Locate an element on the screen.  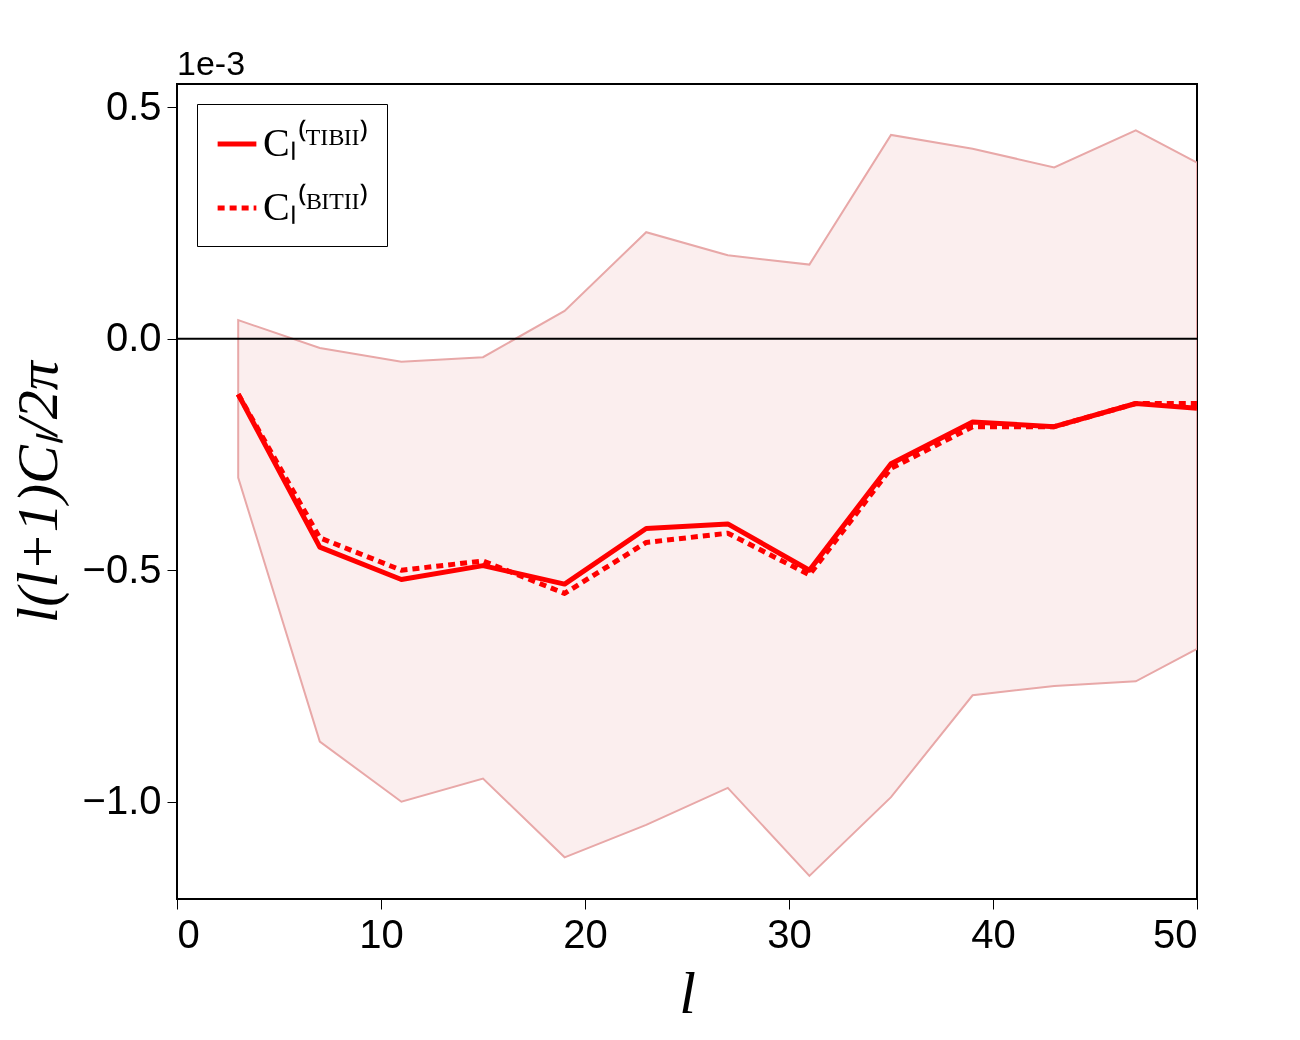
y-axis-title: l(l+1)Cₗ/2π is located at coordinates (37, 491).